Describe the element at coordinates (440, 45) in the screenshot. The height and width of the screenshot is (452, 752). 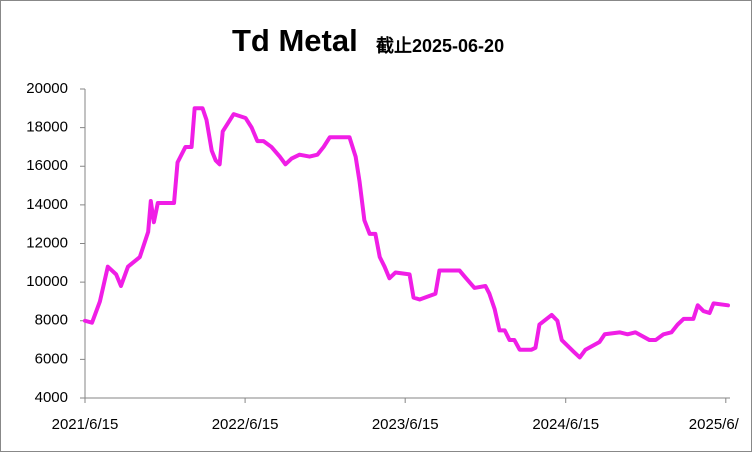
I see `chart-subtitle: 截止2025-06-20` at that location.